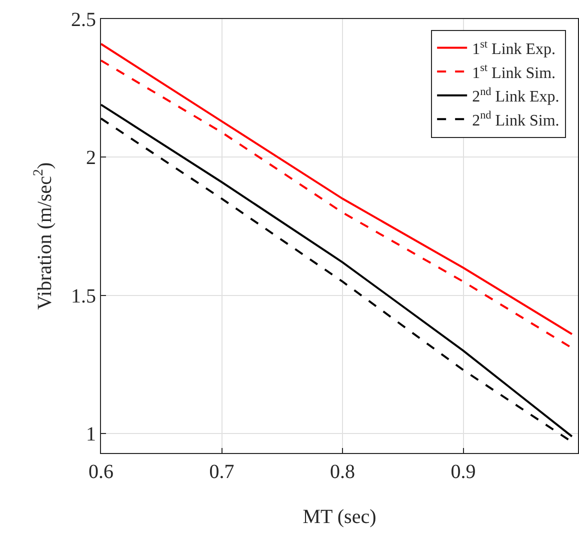 The width and height of the screenshot is (579, 534). I want to click on y-tick-label: 1.5, so click(83, 296).